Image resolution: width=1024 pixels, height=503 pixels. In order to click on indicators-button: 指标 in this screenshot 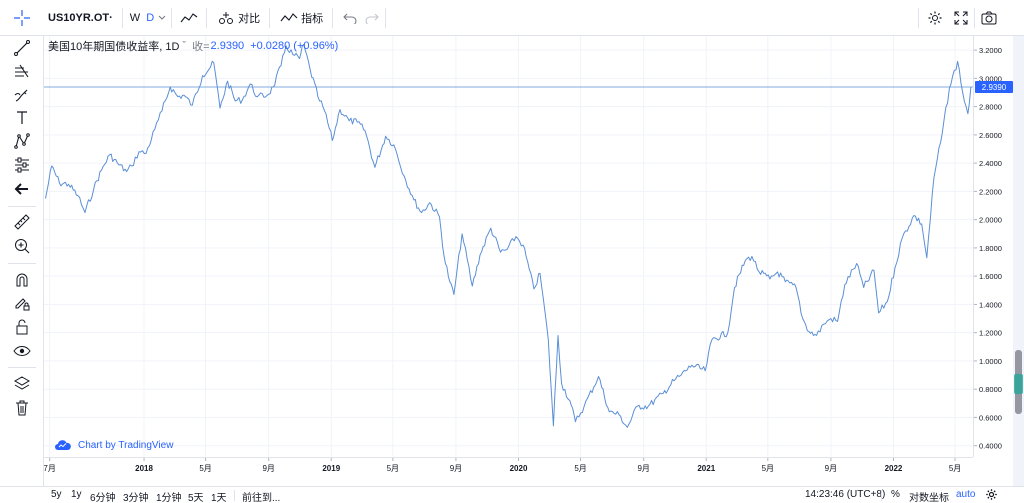, I will do `click(301, 18)`.